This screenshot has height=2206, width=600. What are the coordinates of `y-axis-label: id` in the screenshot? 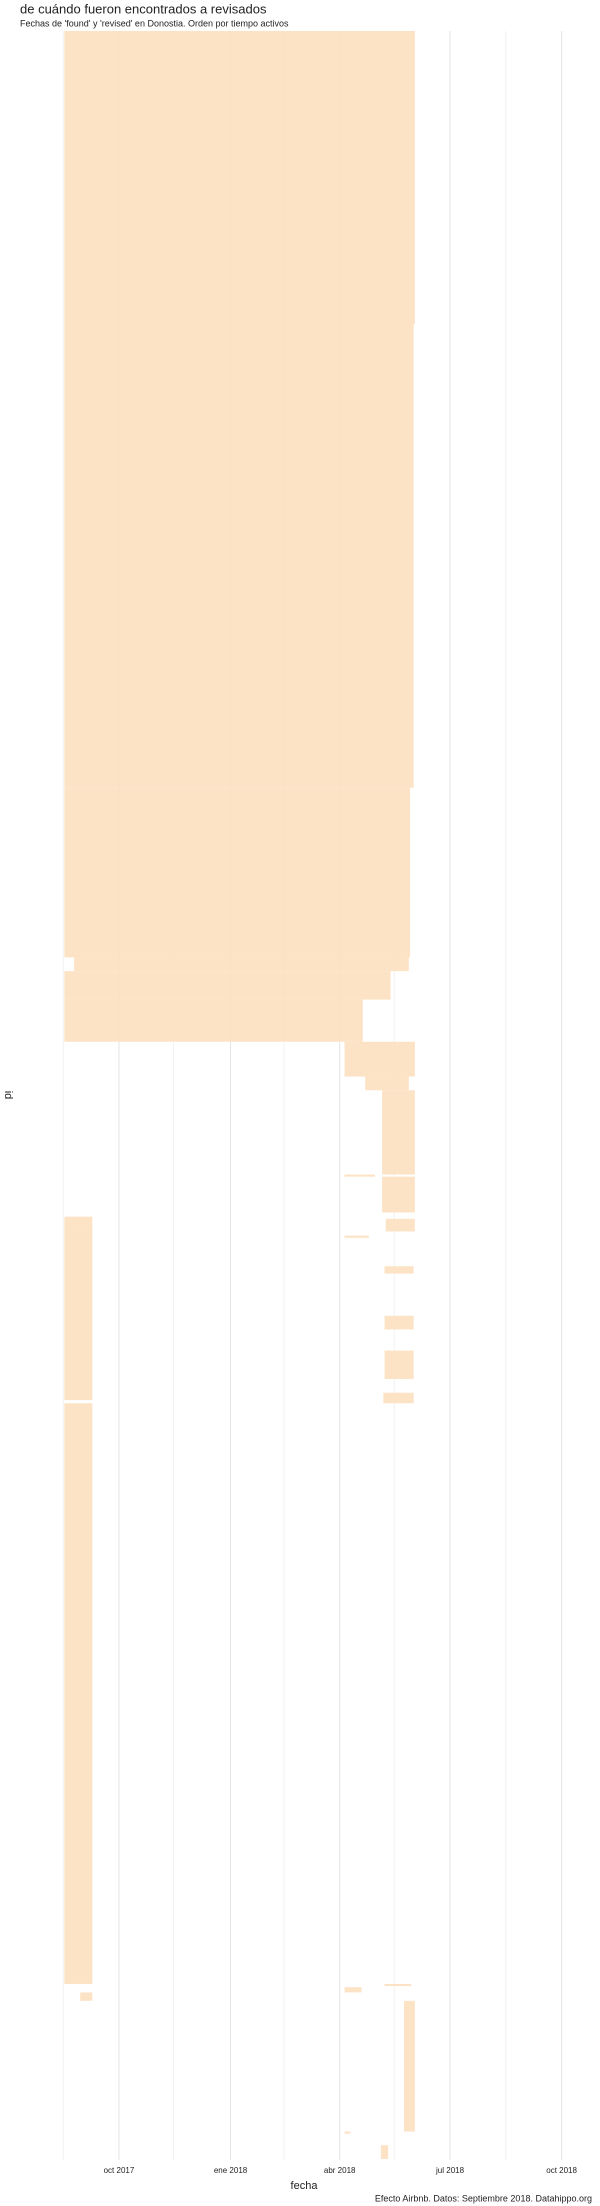 It's located at (8, 1095).